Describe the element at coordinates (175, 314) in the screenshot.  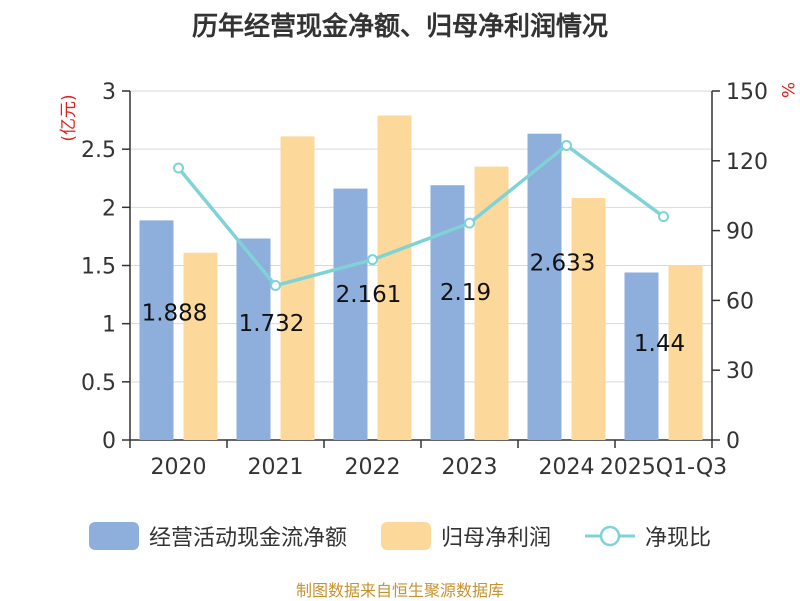
I see `data-label-cashflow: 1.888` at that location.